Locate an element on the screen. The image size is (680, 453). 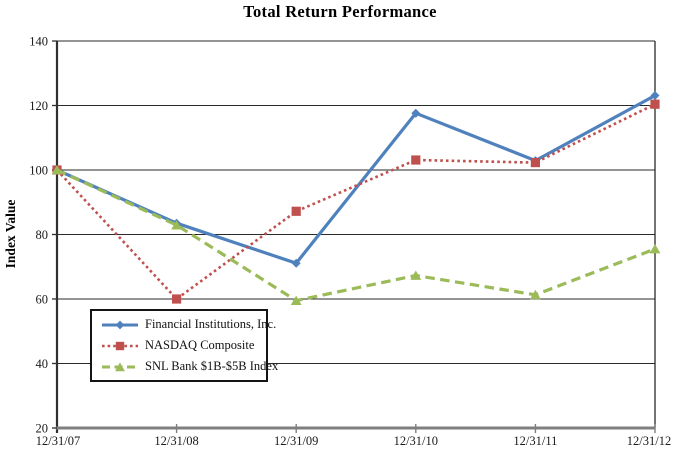
y-tick-label: 120 is located at coordinates (38, 106).